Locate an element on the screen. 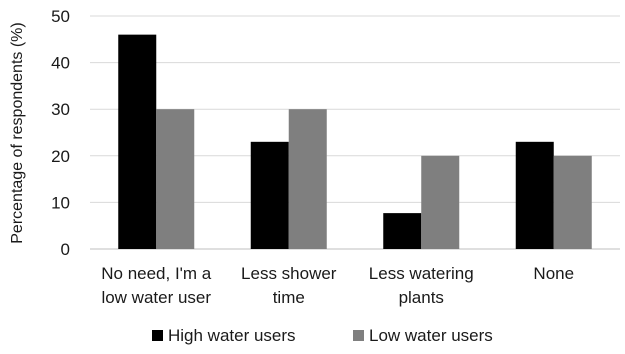 This screenshot has height=354, width=625. x-category-label-line: low water user is located at coordinates (156, 297).